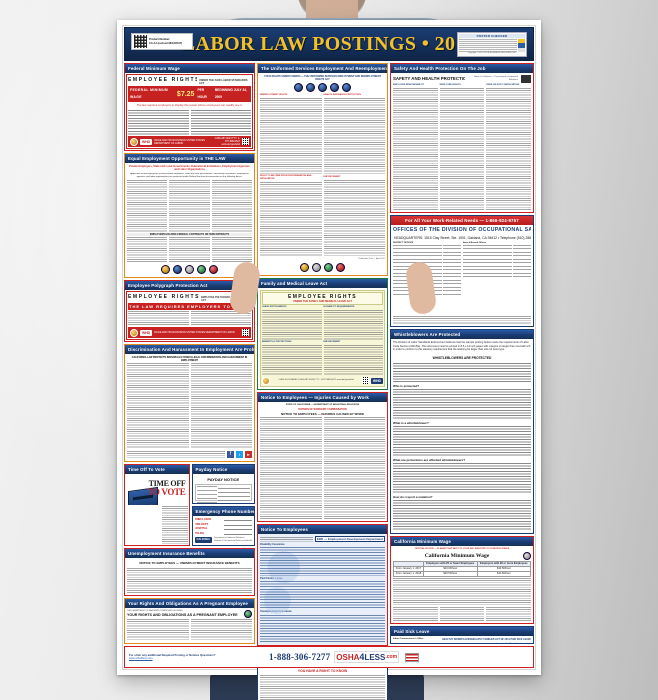 This screenshot has height=700, width=658. I want to click on panel-title: Notice To Employees, so click(322, 529).